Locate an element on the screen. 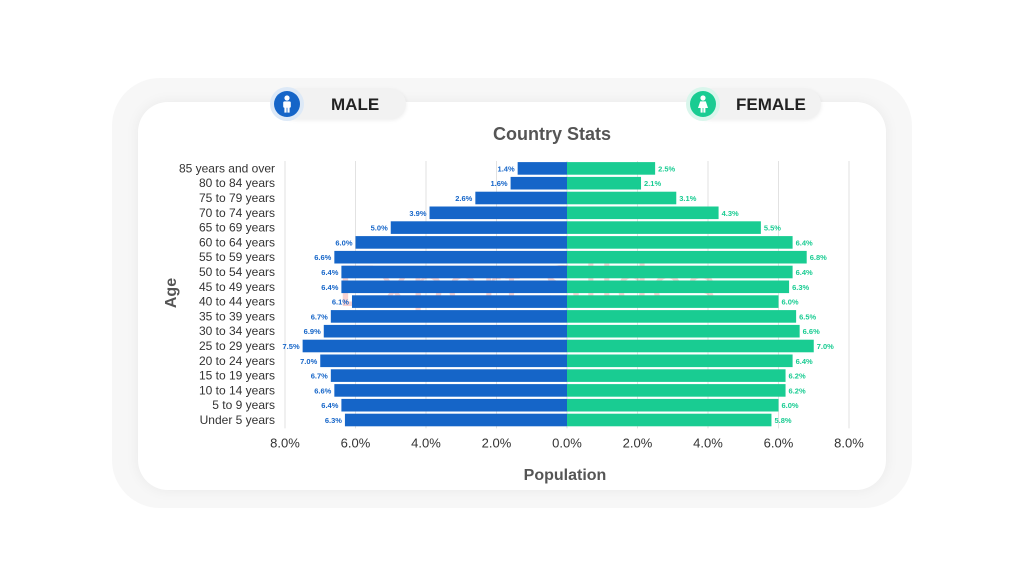 This screenshot has height=576, width=1024. age-category-label: 5 to 9 years is located at coordinates (243, 405).